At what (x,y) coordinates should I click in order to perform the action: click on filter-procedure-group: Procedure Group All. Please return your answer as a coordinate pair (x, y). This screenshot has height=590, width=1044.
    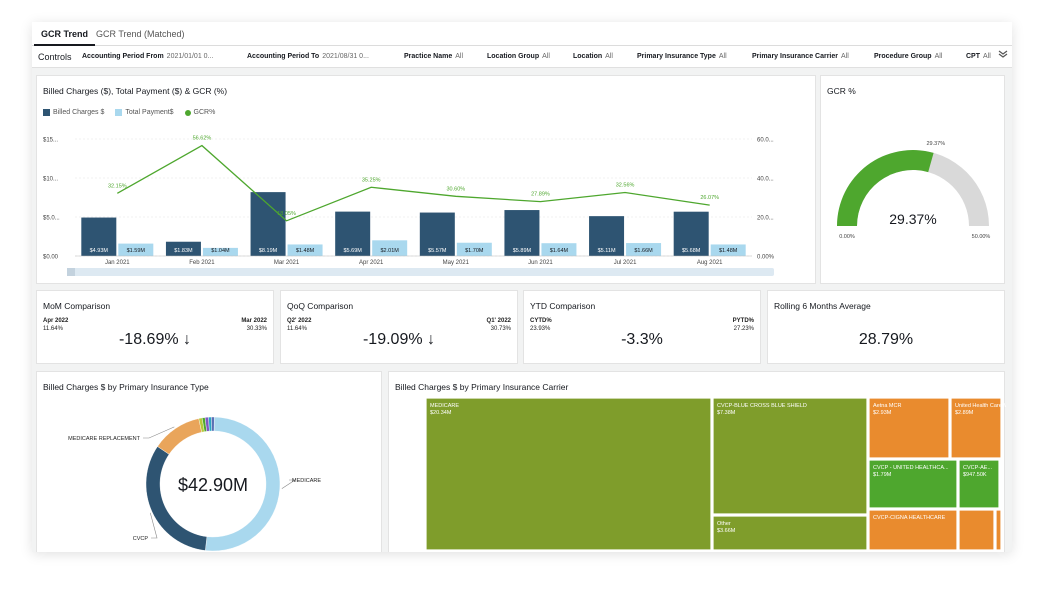
    Looking at the image, I should click on (908, 57).